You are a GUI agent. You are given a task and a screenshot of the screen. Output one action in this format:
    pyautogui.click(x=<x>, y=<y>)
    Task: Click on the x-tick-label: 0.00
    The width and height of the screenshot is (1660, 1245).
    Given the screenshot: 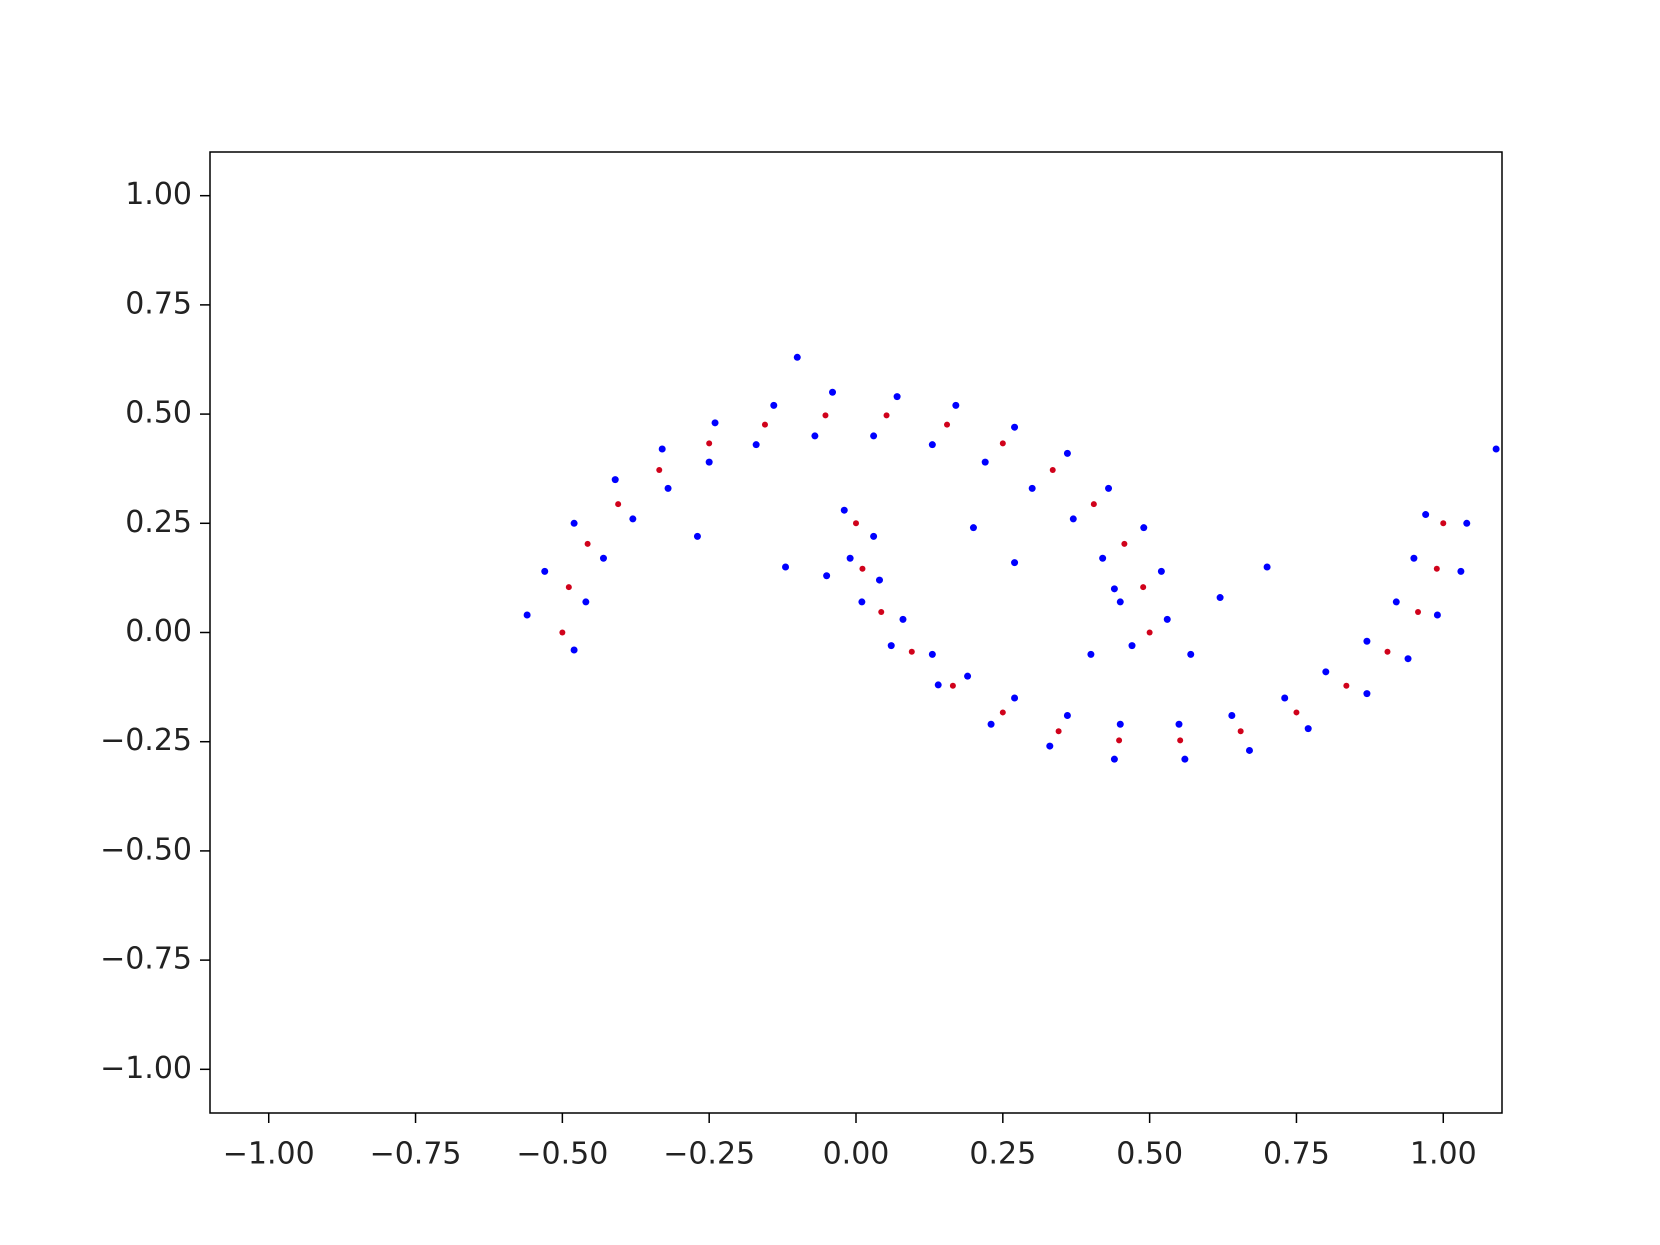 What is the action you would take?
    pyautogui.click(x=856, y=1154)
    